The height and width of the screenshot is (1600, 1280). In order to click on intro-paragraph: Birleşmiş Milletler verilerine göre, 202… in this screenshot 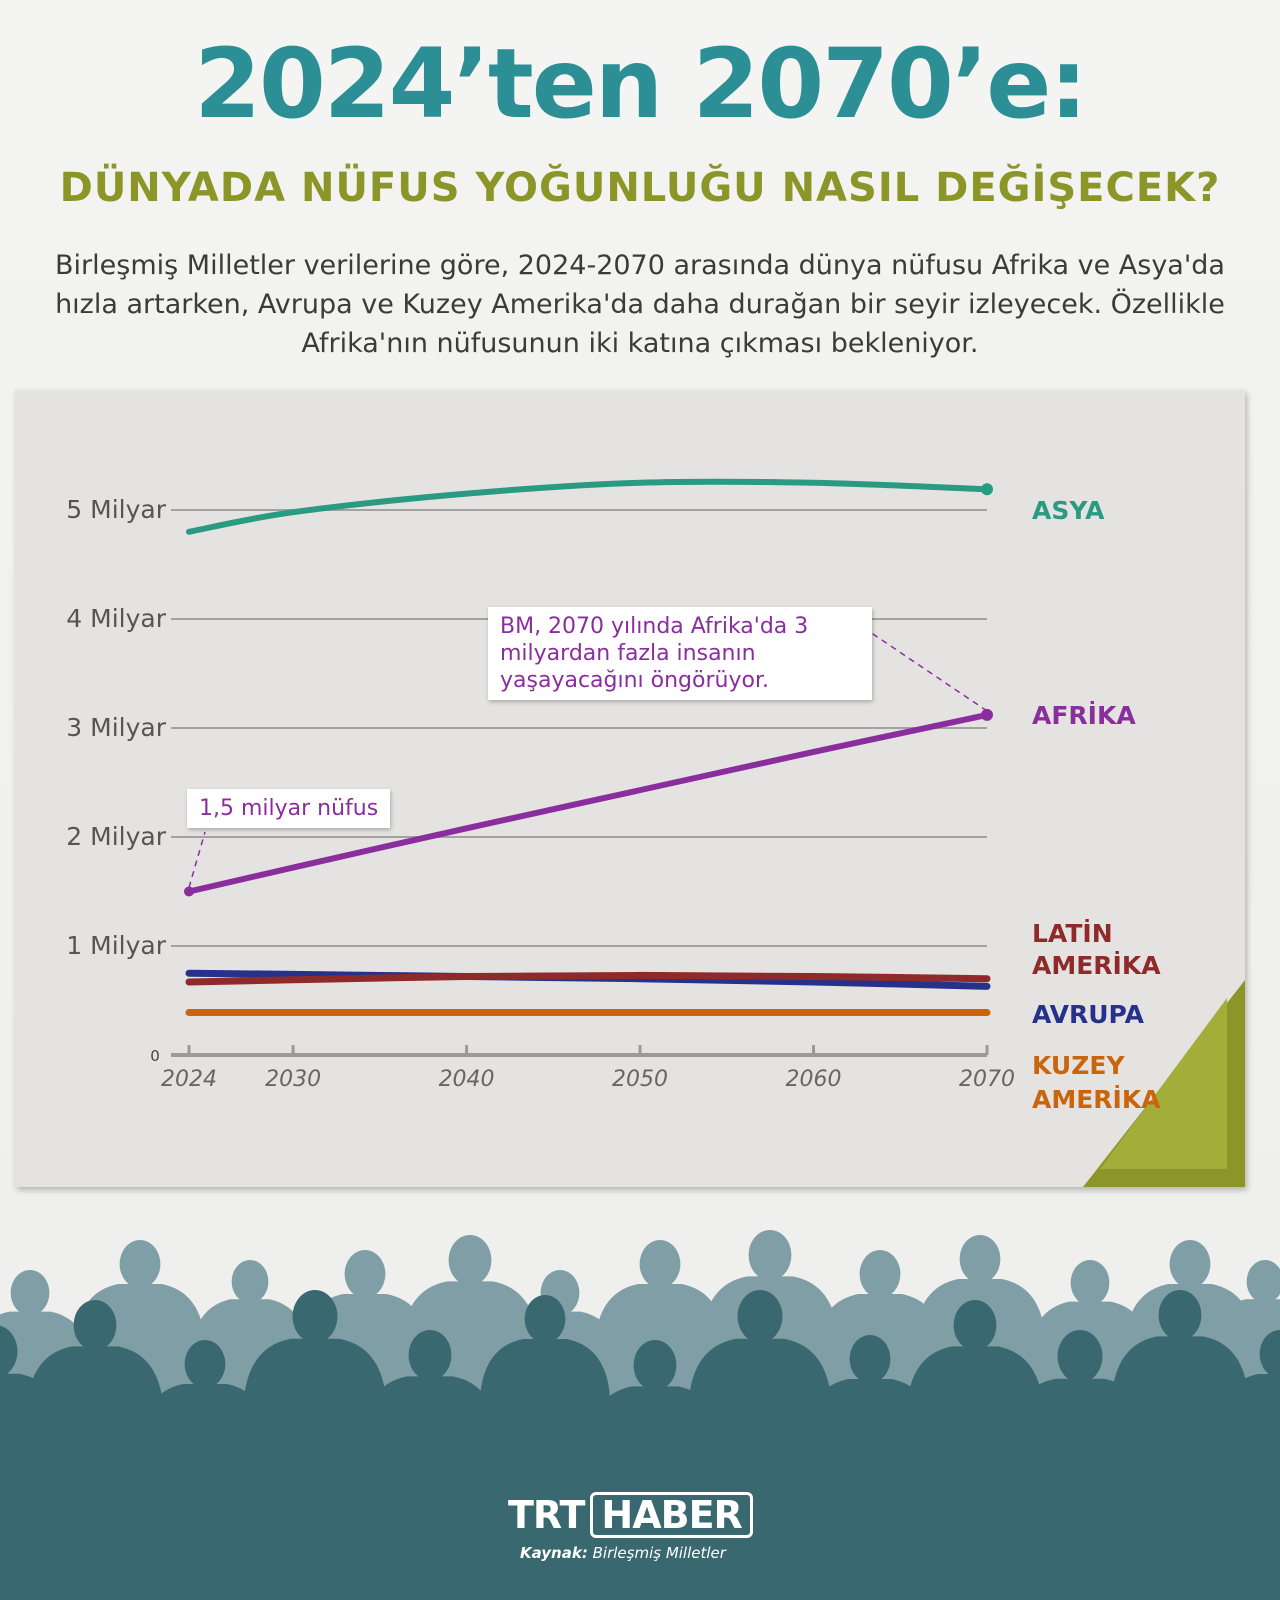, I will do `click(640, 304)`.